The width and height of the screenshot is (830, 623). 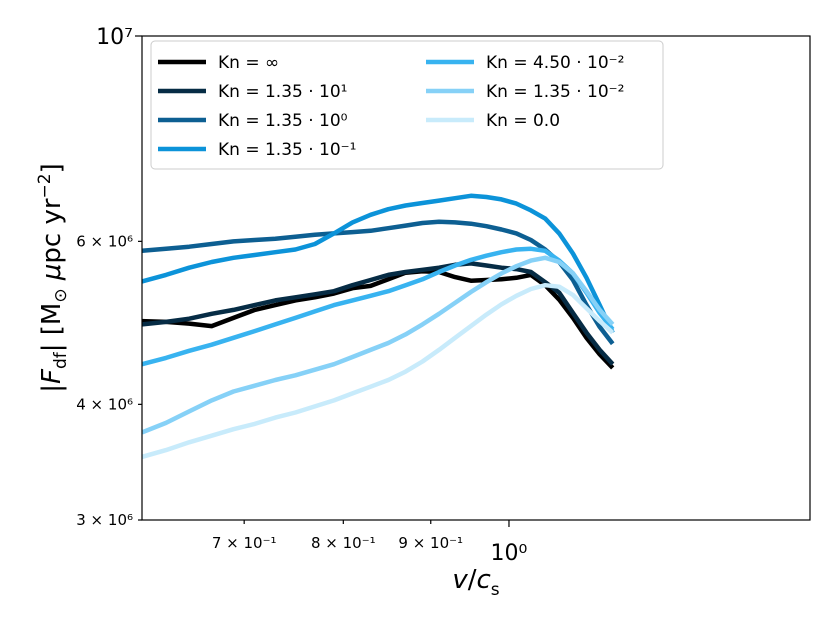 What do you see at coordinates (53, 278) in the screenshot?
I see `y-axis-label: |Fdf| [M⊙ μpc yr−2]` at bounding box center [53, 278].